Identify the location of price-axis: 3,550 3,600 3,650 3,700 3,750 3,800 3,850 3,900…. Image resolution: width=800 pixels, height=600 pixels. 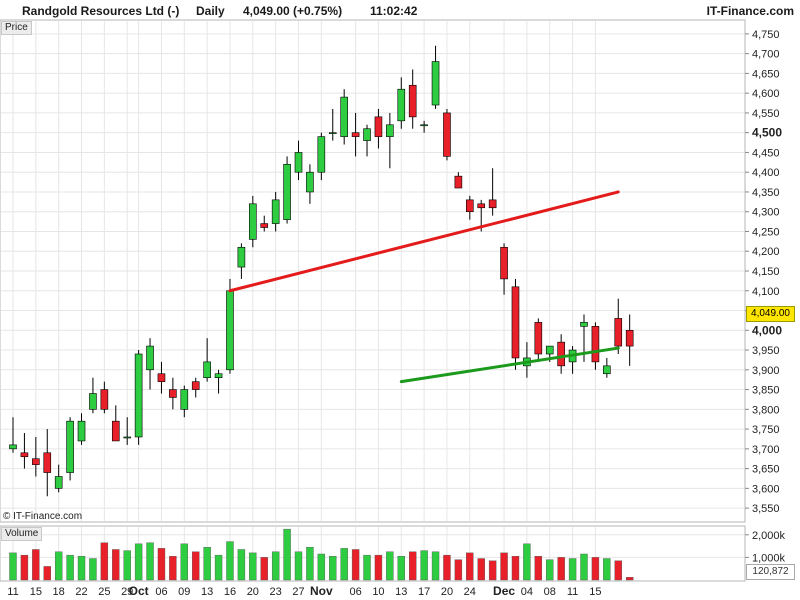
(763, 272).